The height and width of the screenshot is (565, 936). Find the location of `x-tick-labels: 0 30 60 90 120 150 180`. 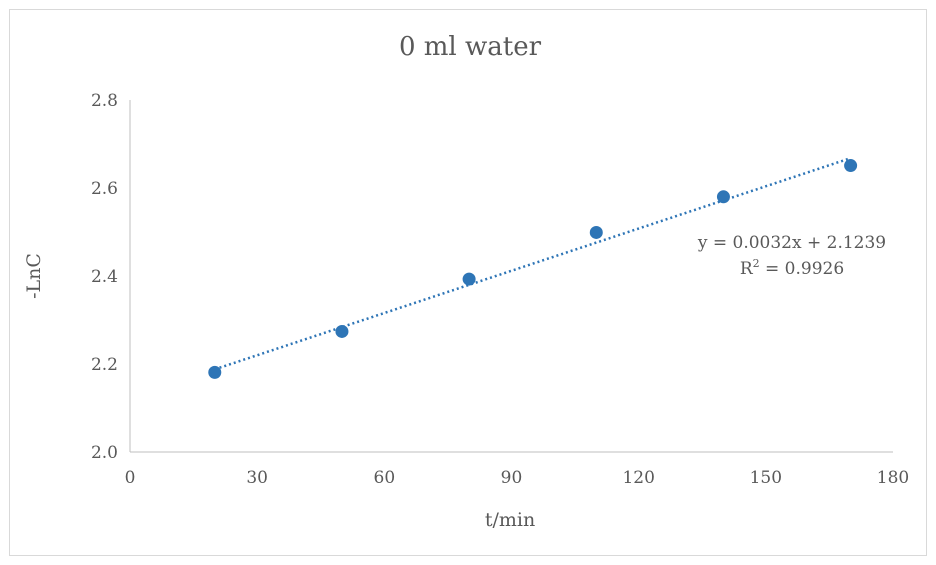

x-tick-labels: 0 30 60 90 120 150 180 is located at coordinates (517, 478).